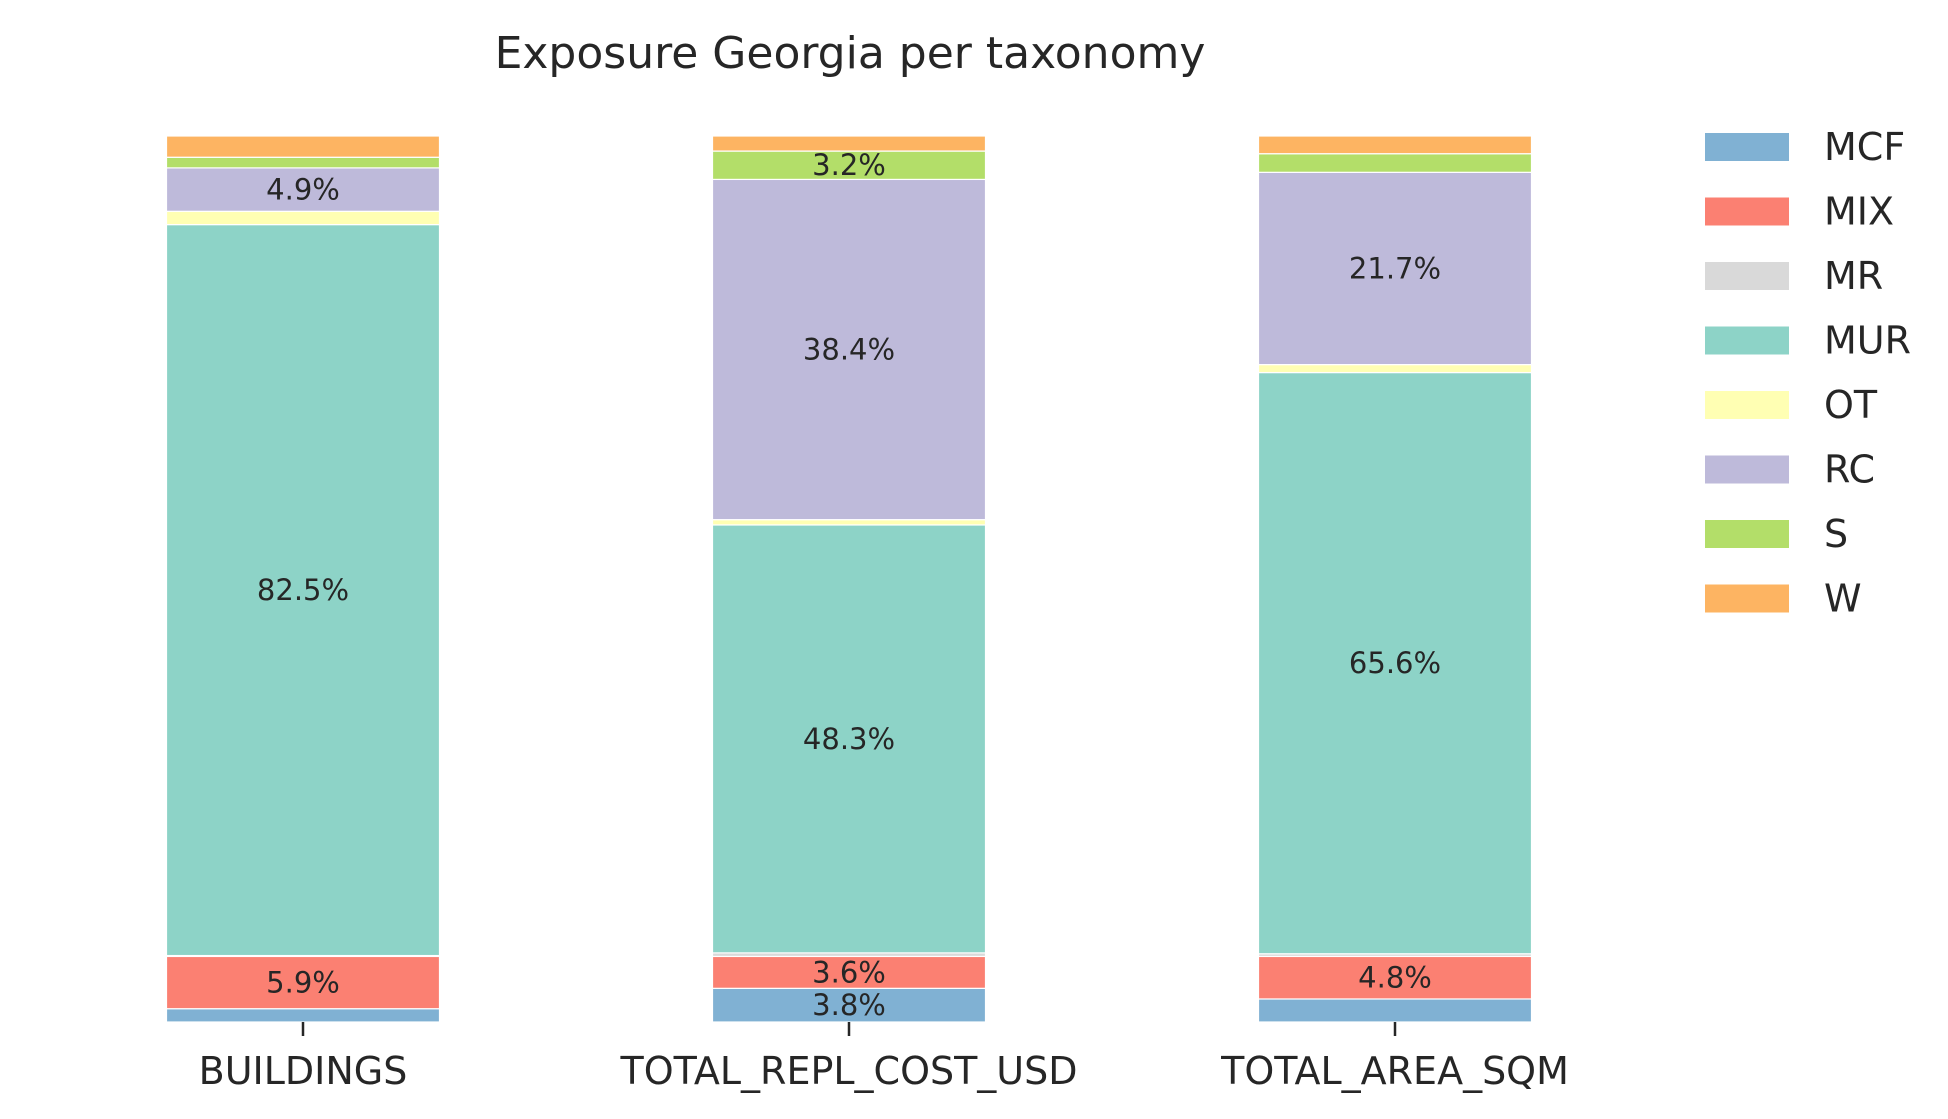 Image resolution: width=1948 pixels, height=1119 pixels. Describe the element at coordinates (1747, 534) in the screenshot. I see `legend-swatch-s` at that location.